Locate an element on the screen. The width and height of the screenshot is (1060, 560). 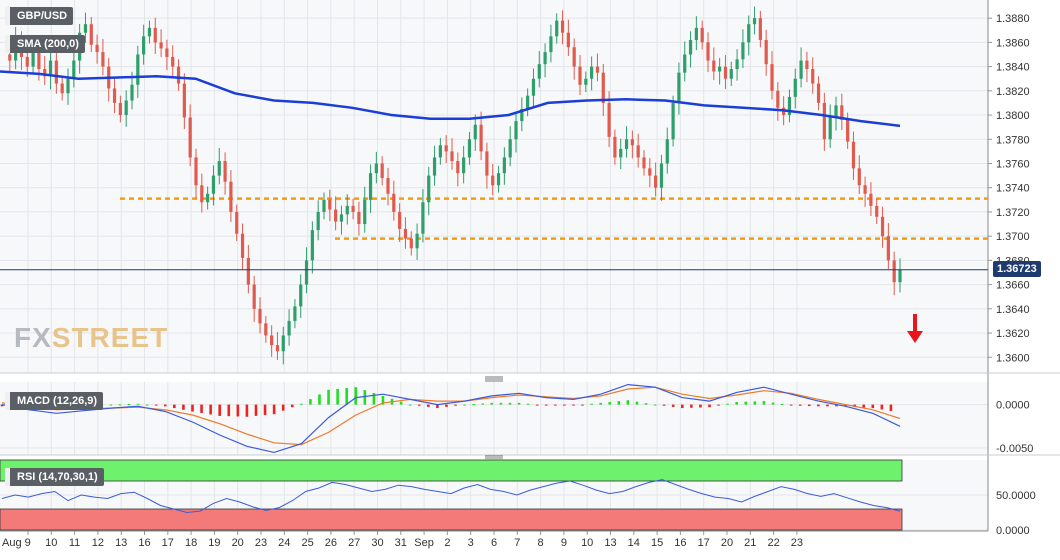
legend-pair: GBP/USD is located at coordinates (39, 16).